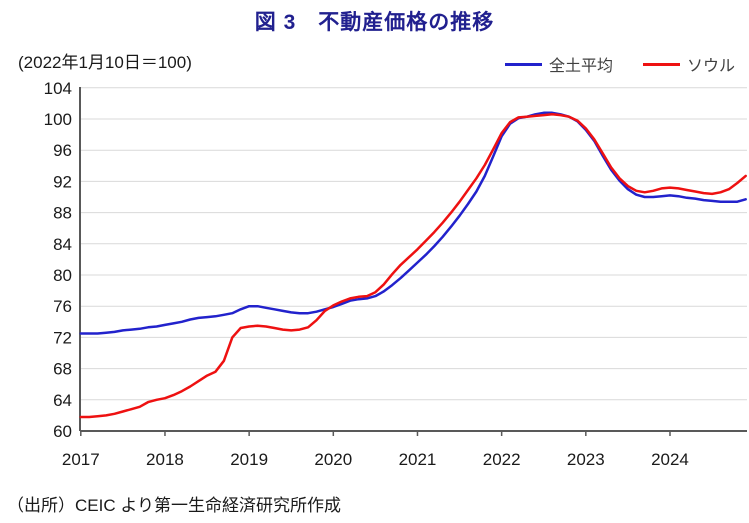 The image size is (749, 523). Describe the element at coordinates (81, 459) in the screenshot. I see `x-axis-label: 2017` at that location.